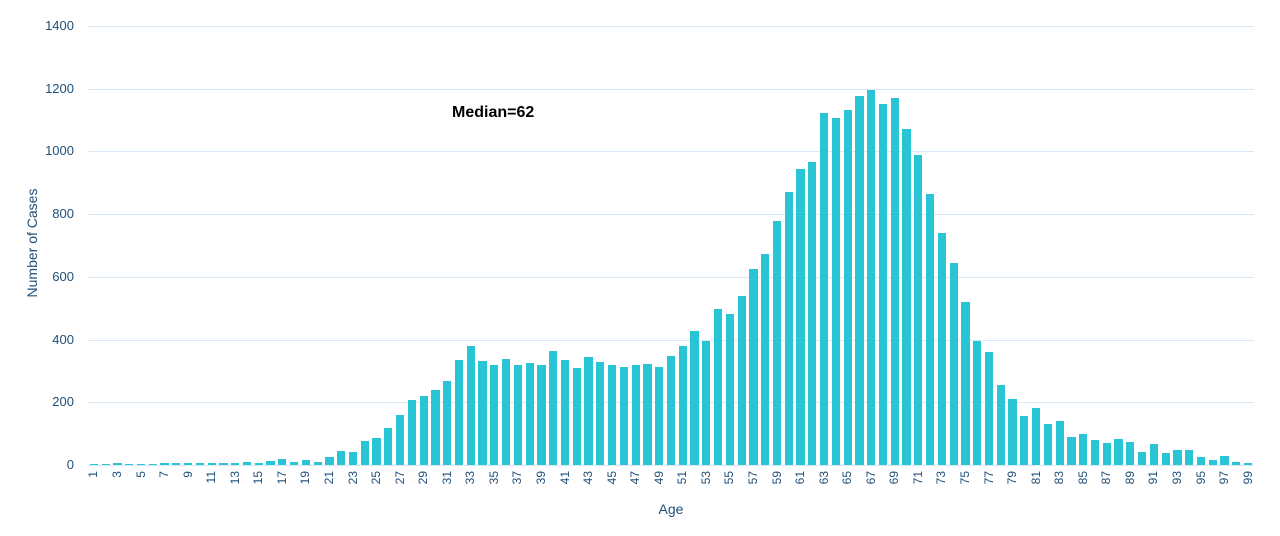  Describe the element at coordinates (446, 478) in the screenshot. I see `x-tick-label: 31` at that location.